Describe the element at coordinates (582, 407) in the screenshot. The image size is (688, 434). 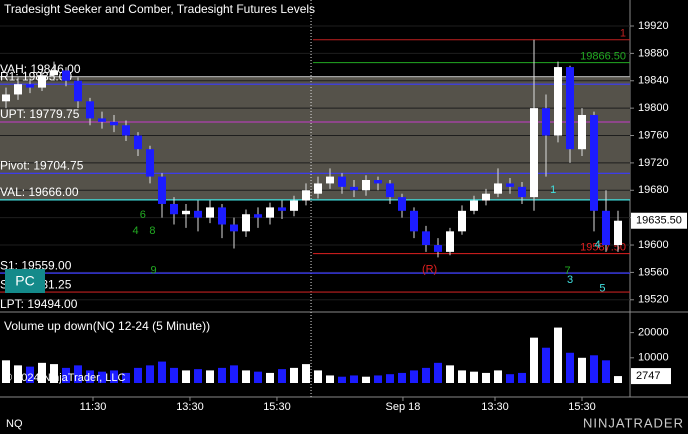
I see `x-tick-label: 15:30` at that location.